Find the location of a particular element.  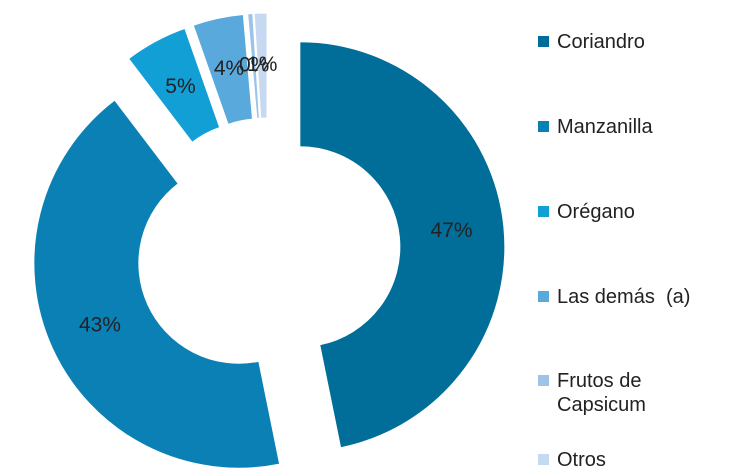

data-label: 47% is located at coordinates (452, 230).